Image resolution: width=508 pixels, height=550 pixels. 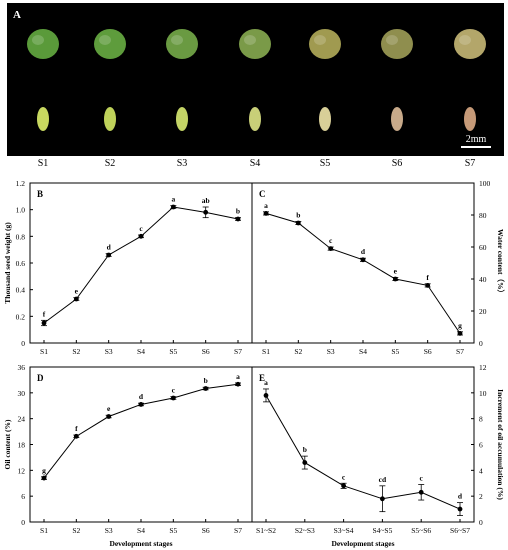 I want to click on stage-label: S4, so click(x=255, y=163).